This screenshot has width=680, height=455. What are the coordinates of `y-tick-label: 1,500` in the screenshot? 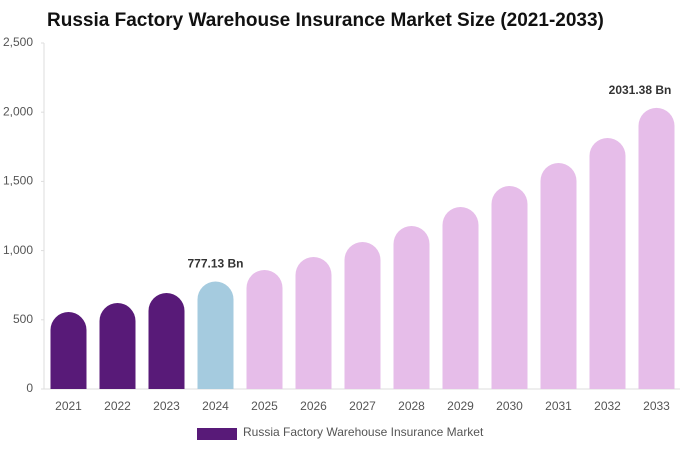 It's located at (18, 181).